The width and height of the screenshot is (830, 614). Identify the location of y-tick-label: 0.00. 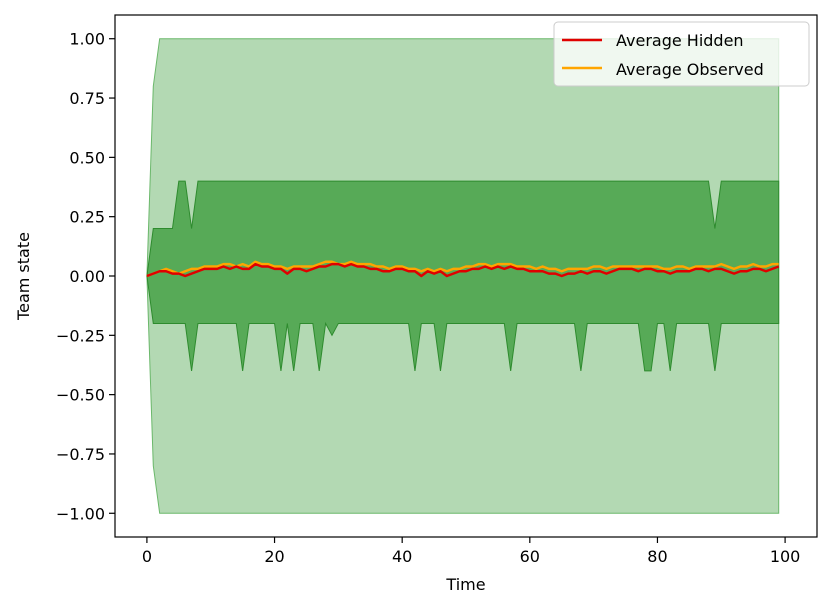
(87, 276).